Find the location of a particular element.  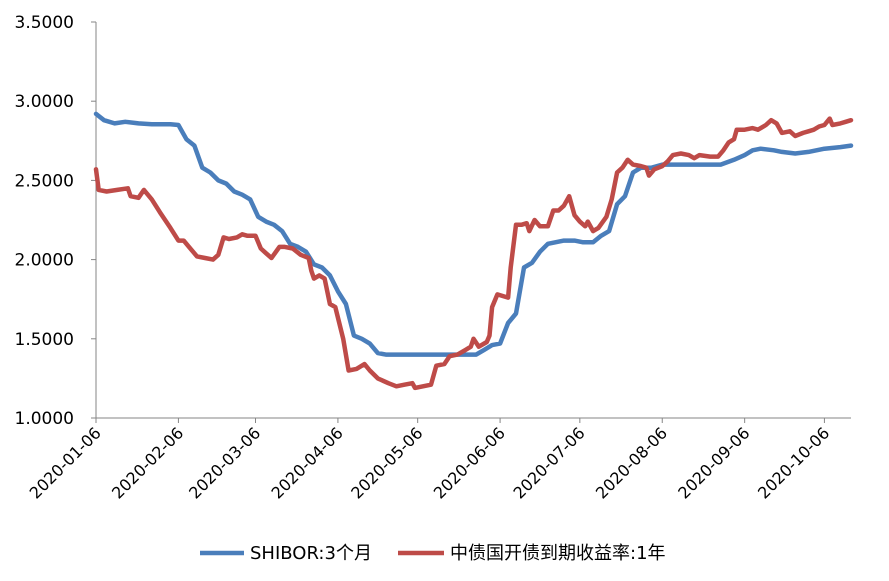

legend: SHIBOR:3个月 中债国开债到期收益率:1年 is located at coordinates (433, 553).